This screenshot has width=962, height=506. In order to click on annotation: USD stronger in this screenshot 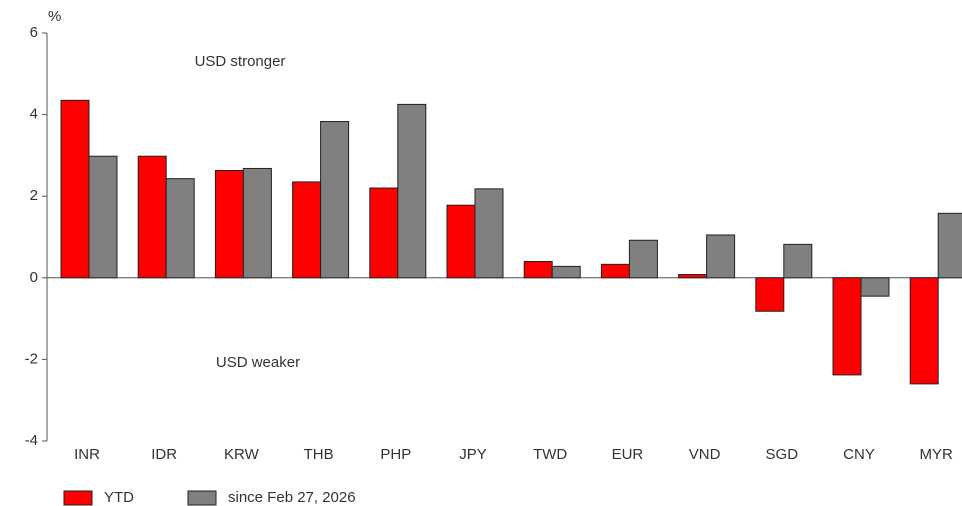, I will do `click(240, 61)`.